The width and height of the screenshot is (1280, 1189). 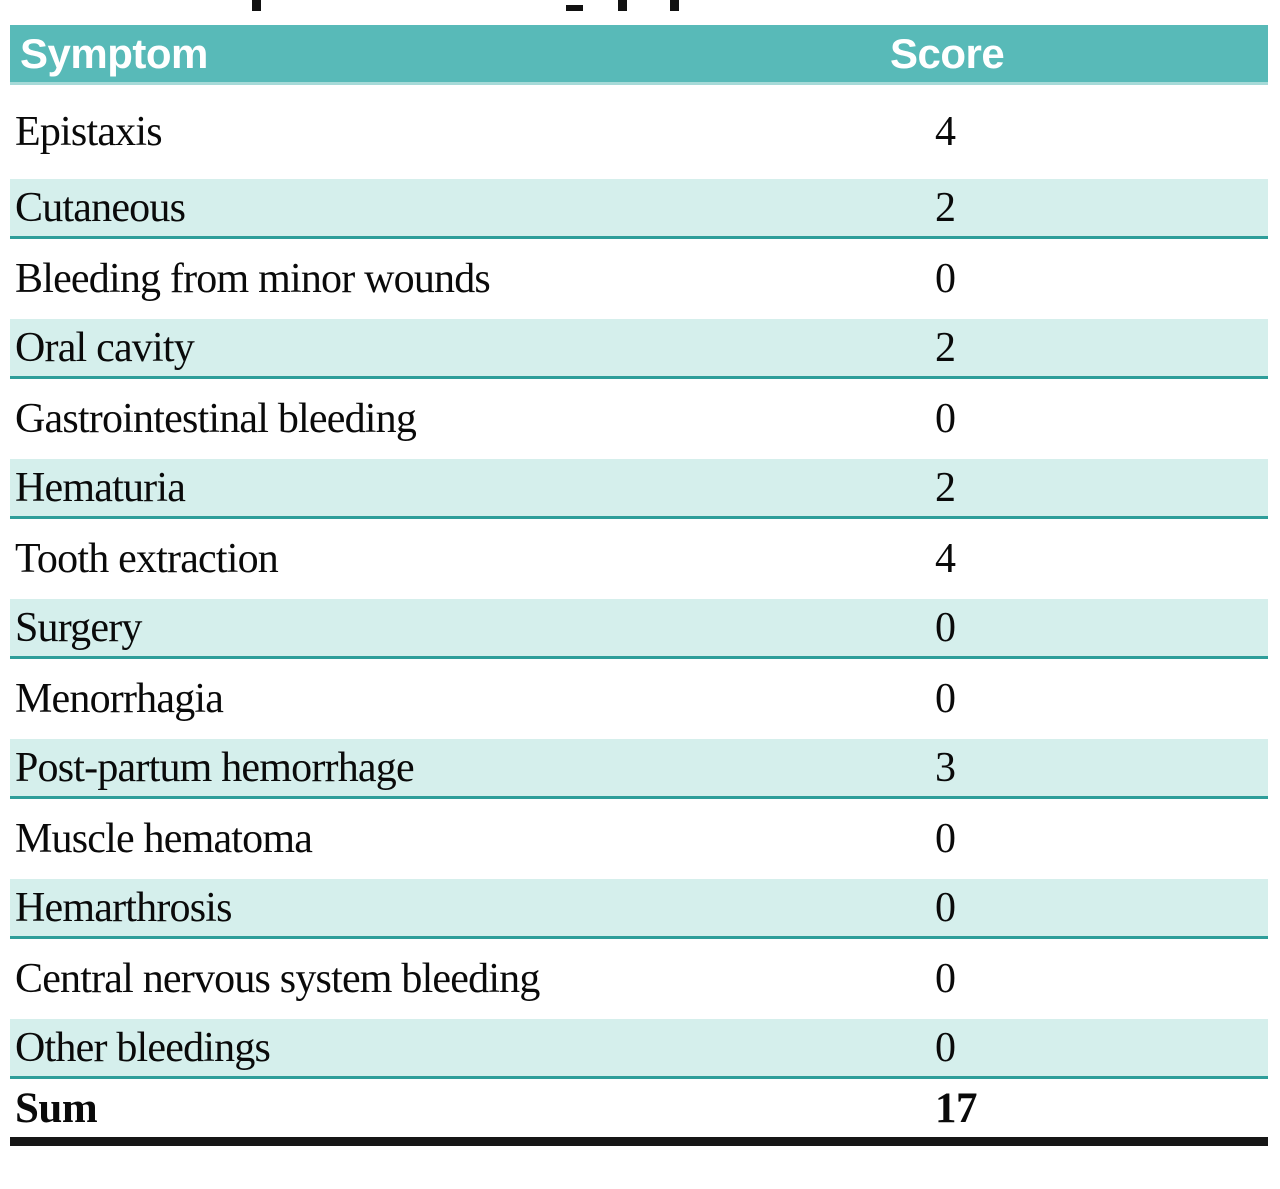 What do you see at coordinates (123, 907) in the screenshot?
I see `symptom-cell: Hemarthrosis` at bounding box center [123, 907].